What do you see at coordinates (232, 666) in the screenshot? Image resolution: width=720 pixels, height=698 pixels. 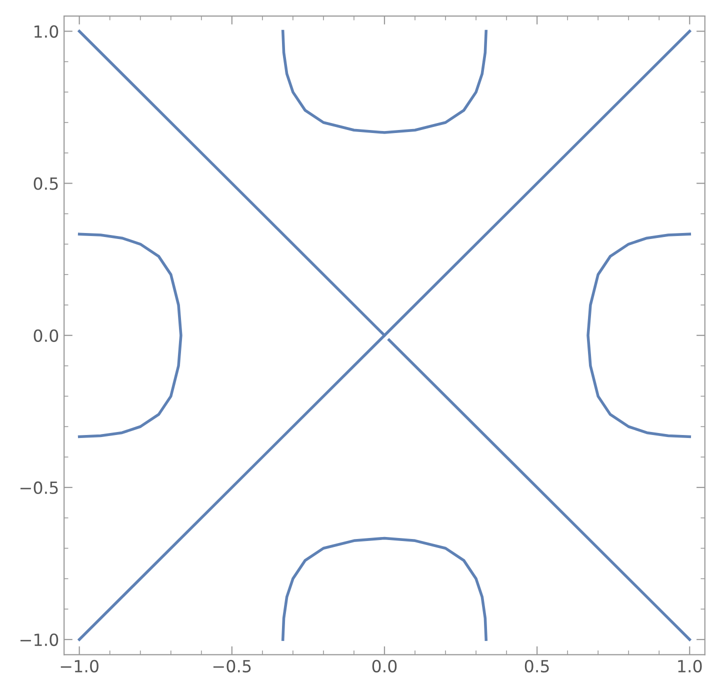 I see `x-tick-label: −0.5` at bounding box center [232, 666].